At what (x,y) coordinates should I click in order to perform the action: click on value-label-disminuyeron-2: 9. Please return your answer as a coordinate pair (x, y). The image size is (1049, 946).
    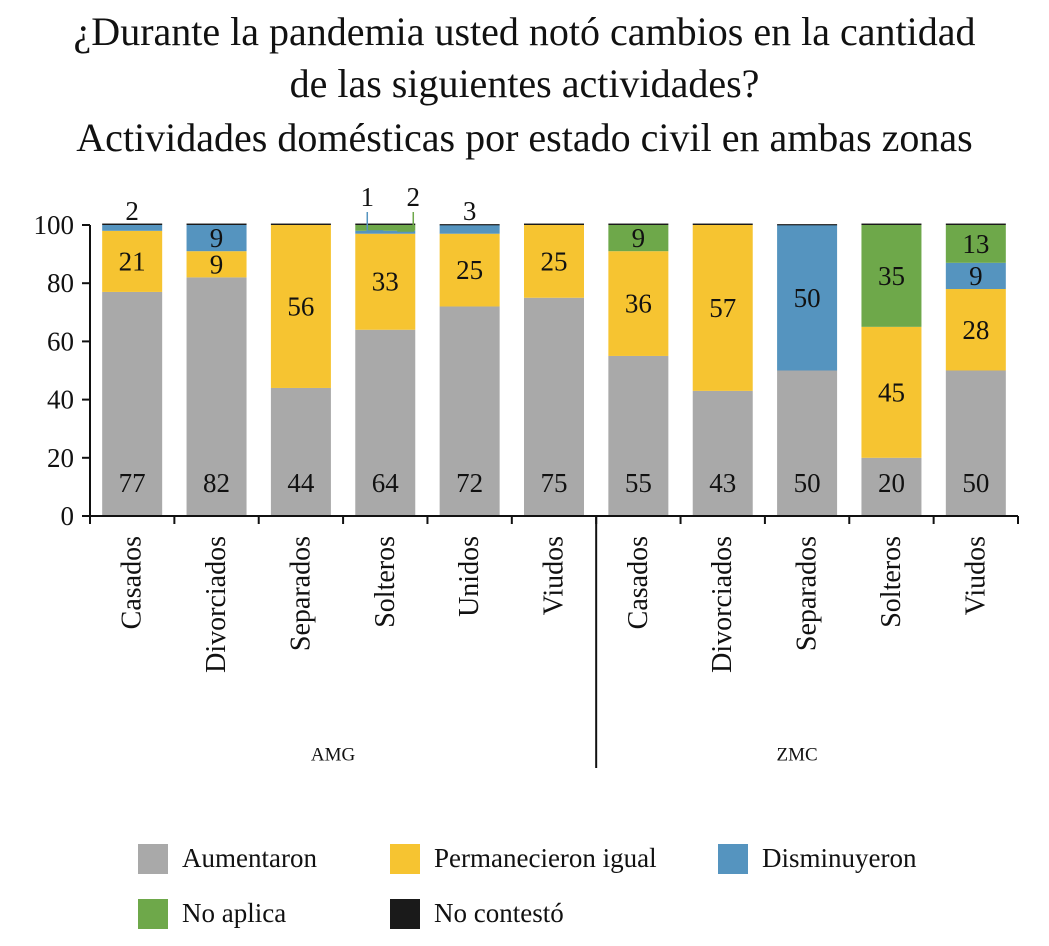
    Looking at the image, I should click on (217, 238).